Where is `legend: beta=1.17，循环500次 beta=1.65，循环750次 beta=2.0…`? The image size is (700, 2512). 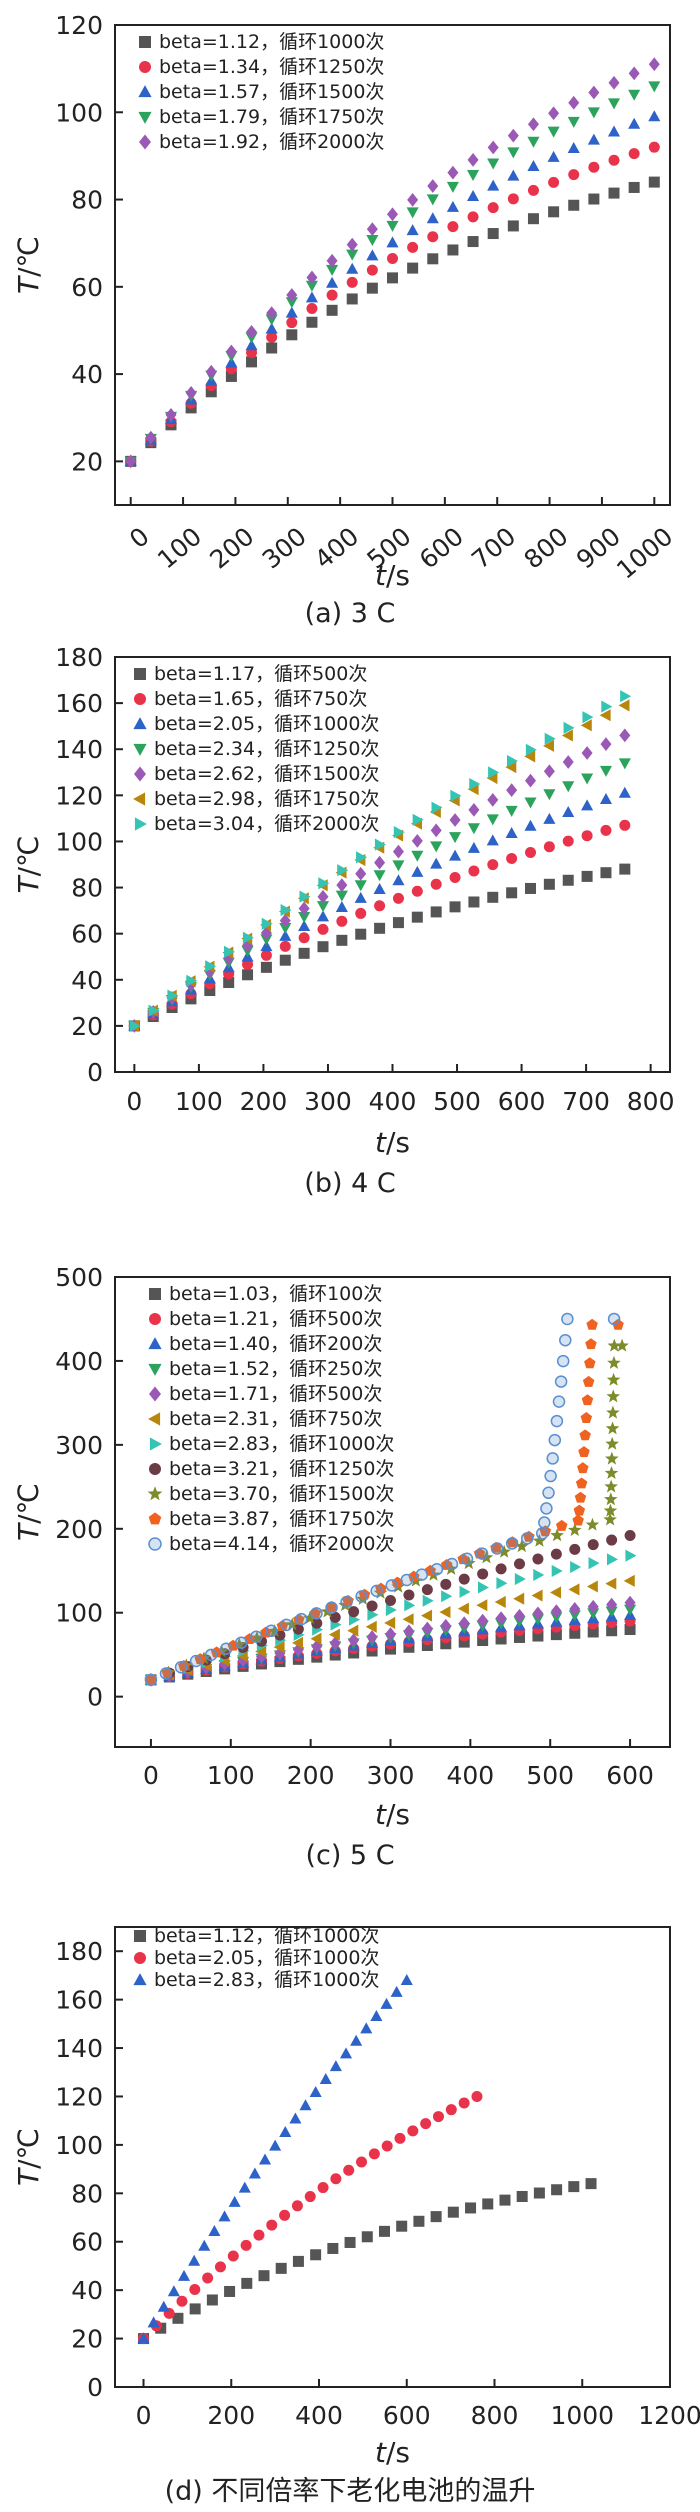
legend: beta=1.17，循环500次 beta=1.65，循环750次 beta=2.0… is located at coordinates (256, 749).